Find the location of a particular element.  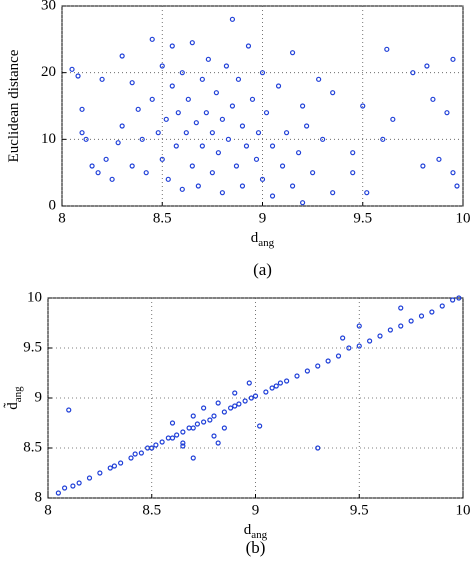

x-axis-label-part: d is located at coordinates (255, 238).